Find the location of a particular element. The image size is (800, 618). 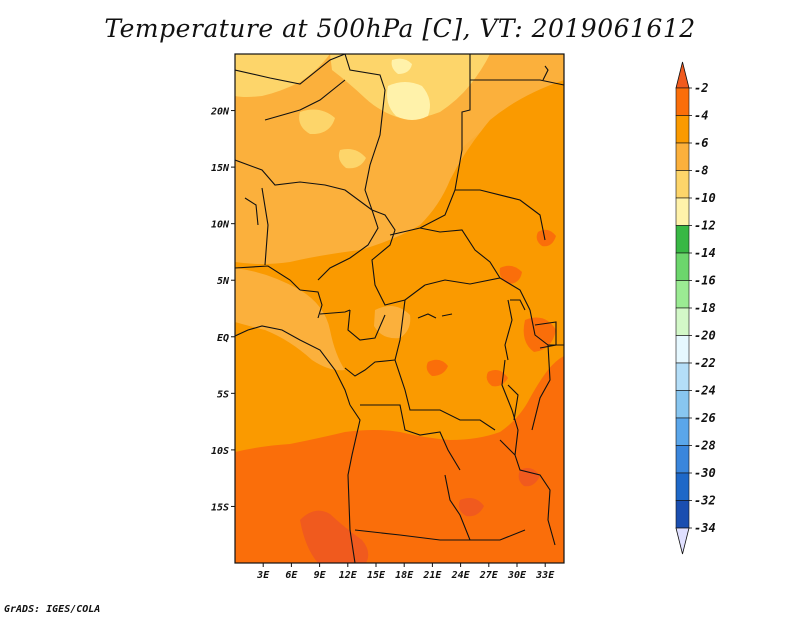

colorbar-label: -2 is located at coordinates (701, 88).